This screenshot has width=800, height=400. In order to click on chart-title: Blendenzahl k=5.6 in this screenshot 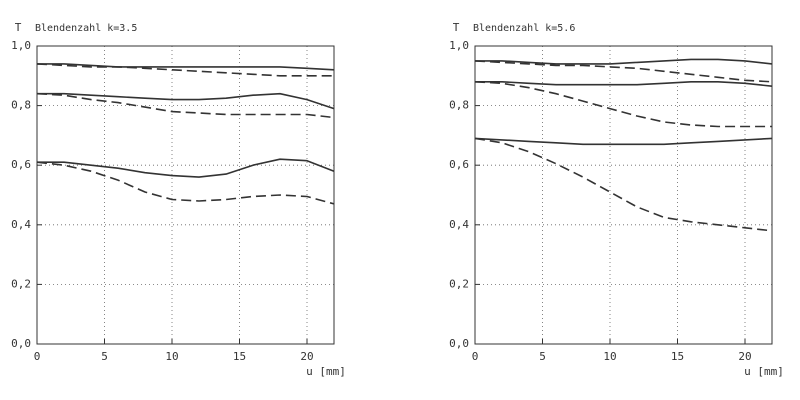, I will do `click(524, 28)`.